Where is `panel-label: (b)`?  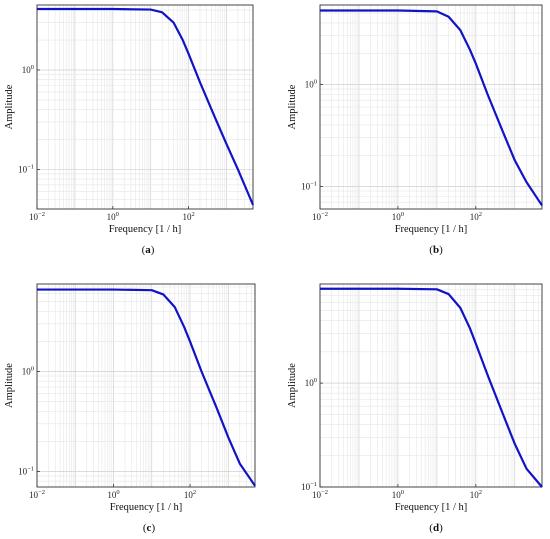 panel-label: (b) is located at coordinates (436, 250).